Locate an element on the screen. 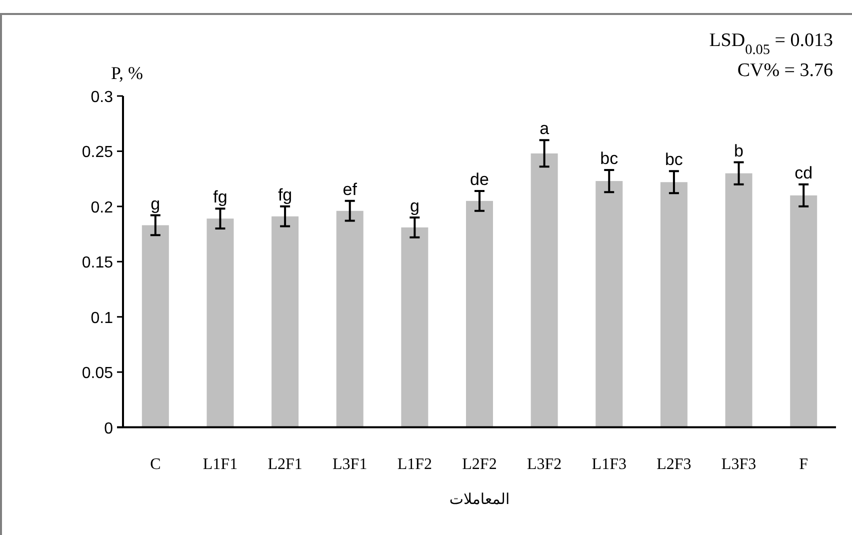 The image size is (852, 535). x-tick-label: L1F3 is located at coordinates (609, 464).